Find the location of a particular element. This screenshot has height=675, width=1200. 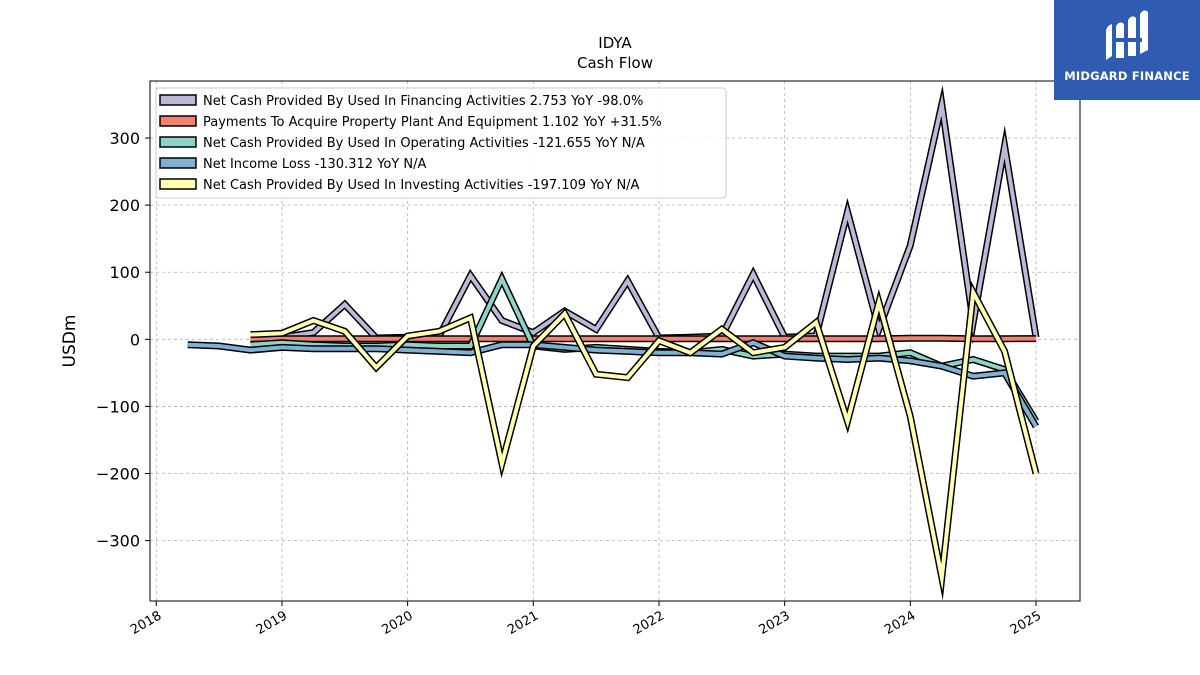

x-tick-label: 2018 is located at coordinates (146, 623).